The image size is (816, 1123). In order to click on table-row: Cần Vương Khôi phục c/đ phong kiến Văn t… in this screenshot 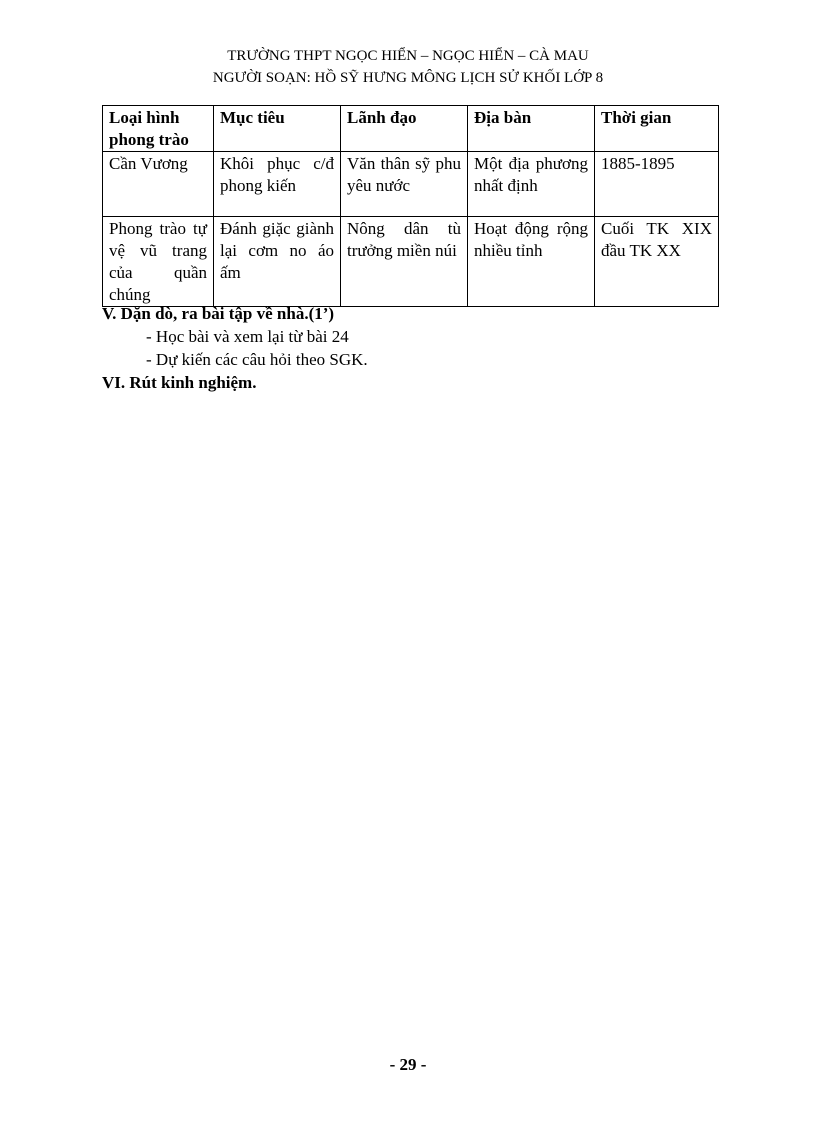, I will do `click(410, 184)`.